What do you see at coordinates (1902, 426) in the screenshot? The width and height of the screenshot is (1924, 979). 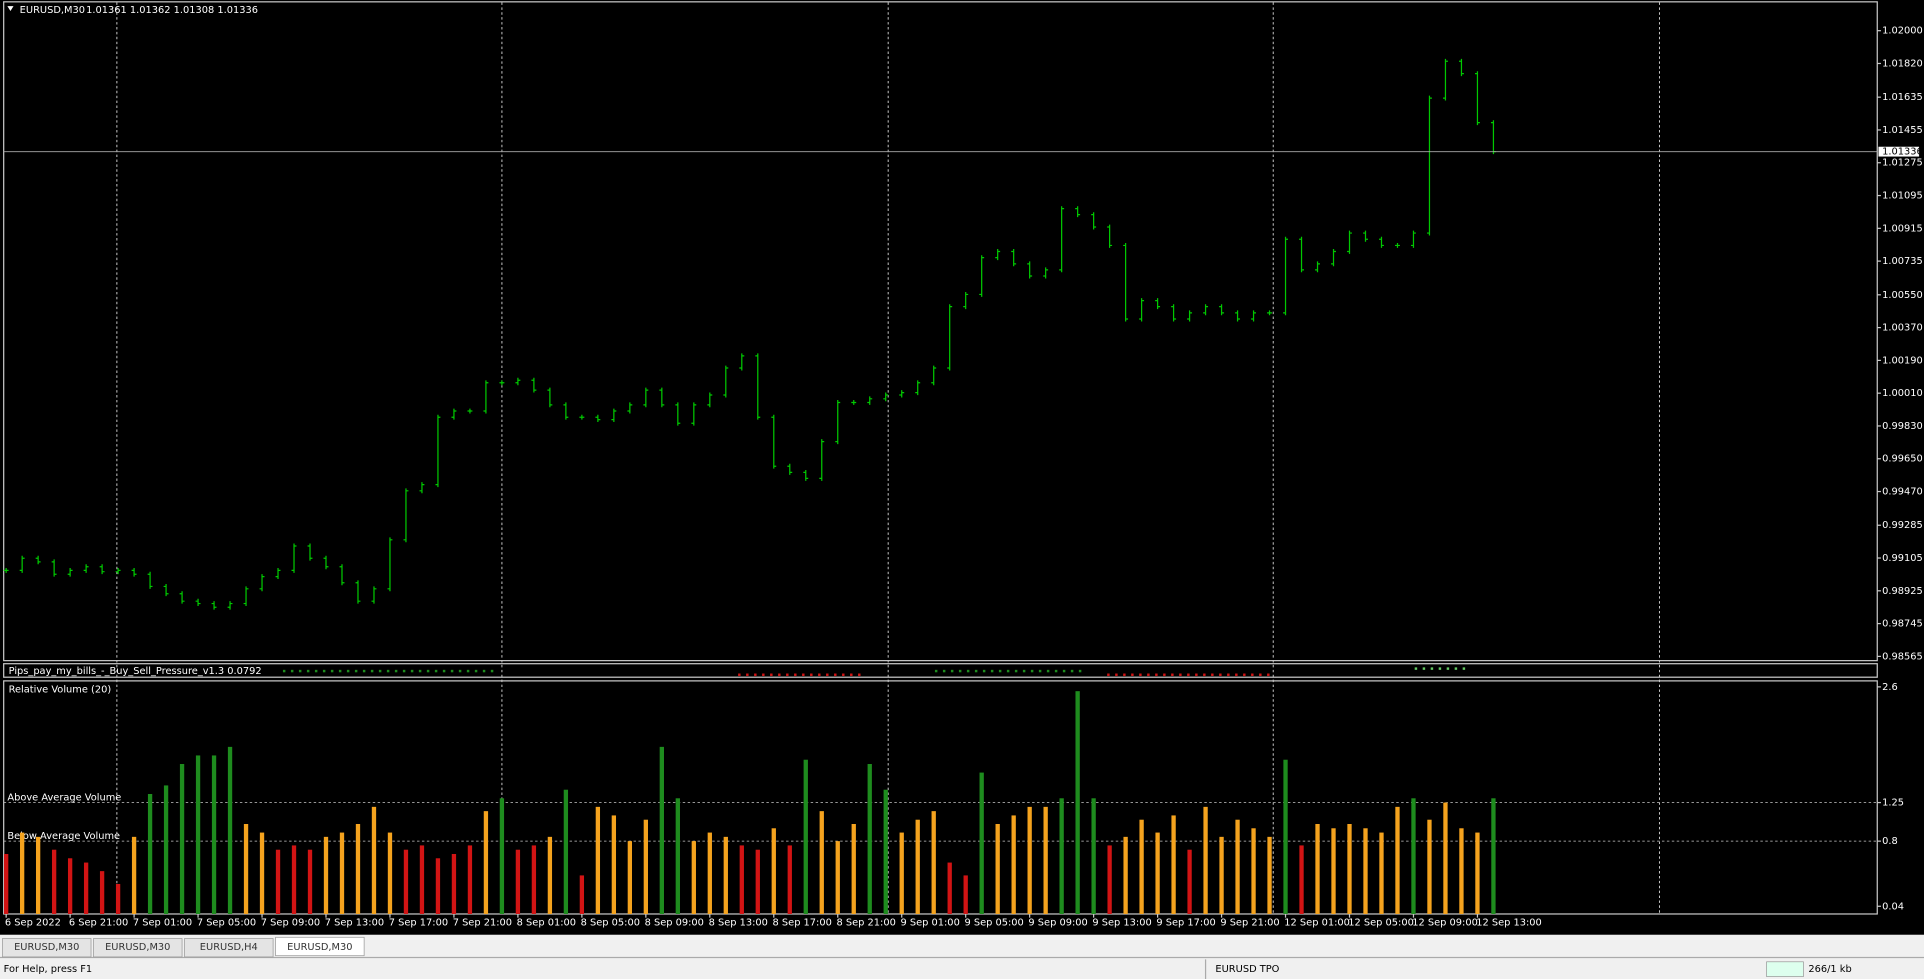 I see `y-tick-label: 0.99830` at bounding box center [1902, 426].